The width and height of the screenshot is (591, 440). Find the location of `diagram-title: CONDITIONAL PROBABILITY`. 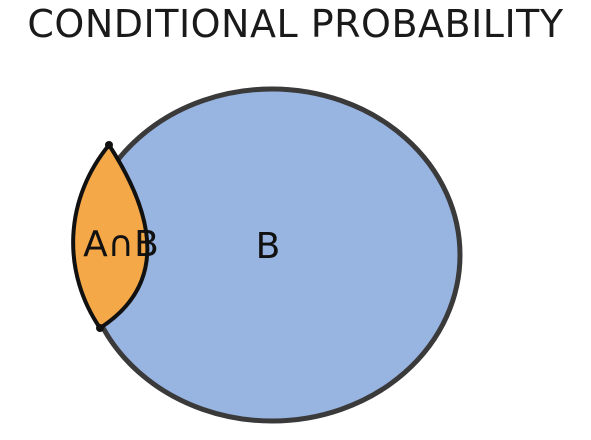

diagram-title: CONDITIONAL PROBABILITY is located at coordinates (295, 24).